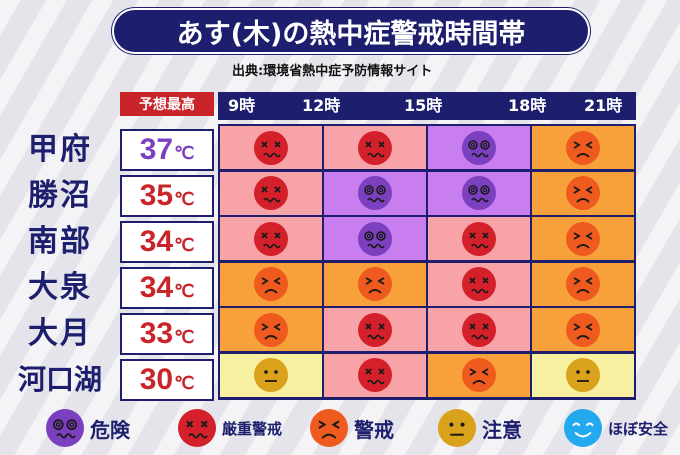 This screenshot has width=680, height=455. I want to click on legend-item-genju: 厳重警戒, so click(230, 428).